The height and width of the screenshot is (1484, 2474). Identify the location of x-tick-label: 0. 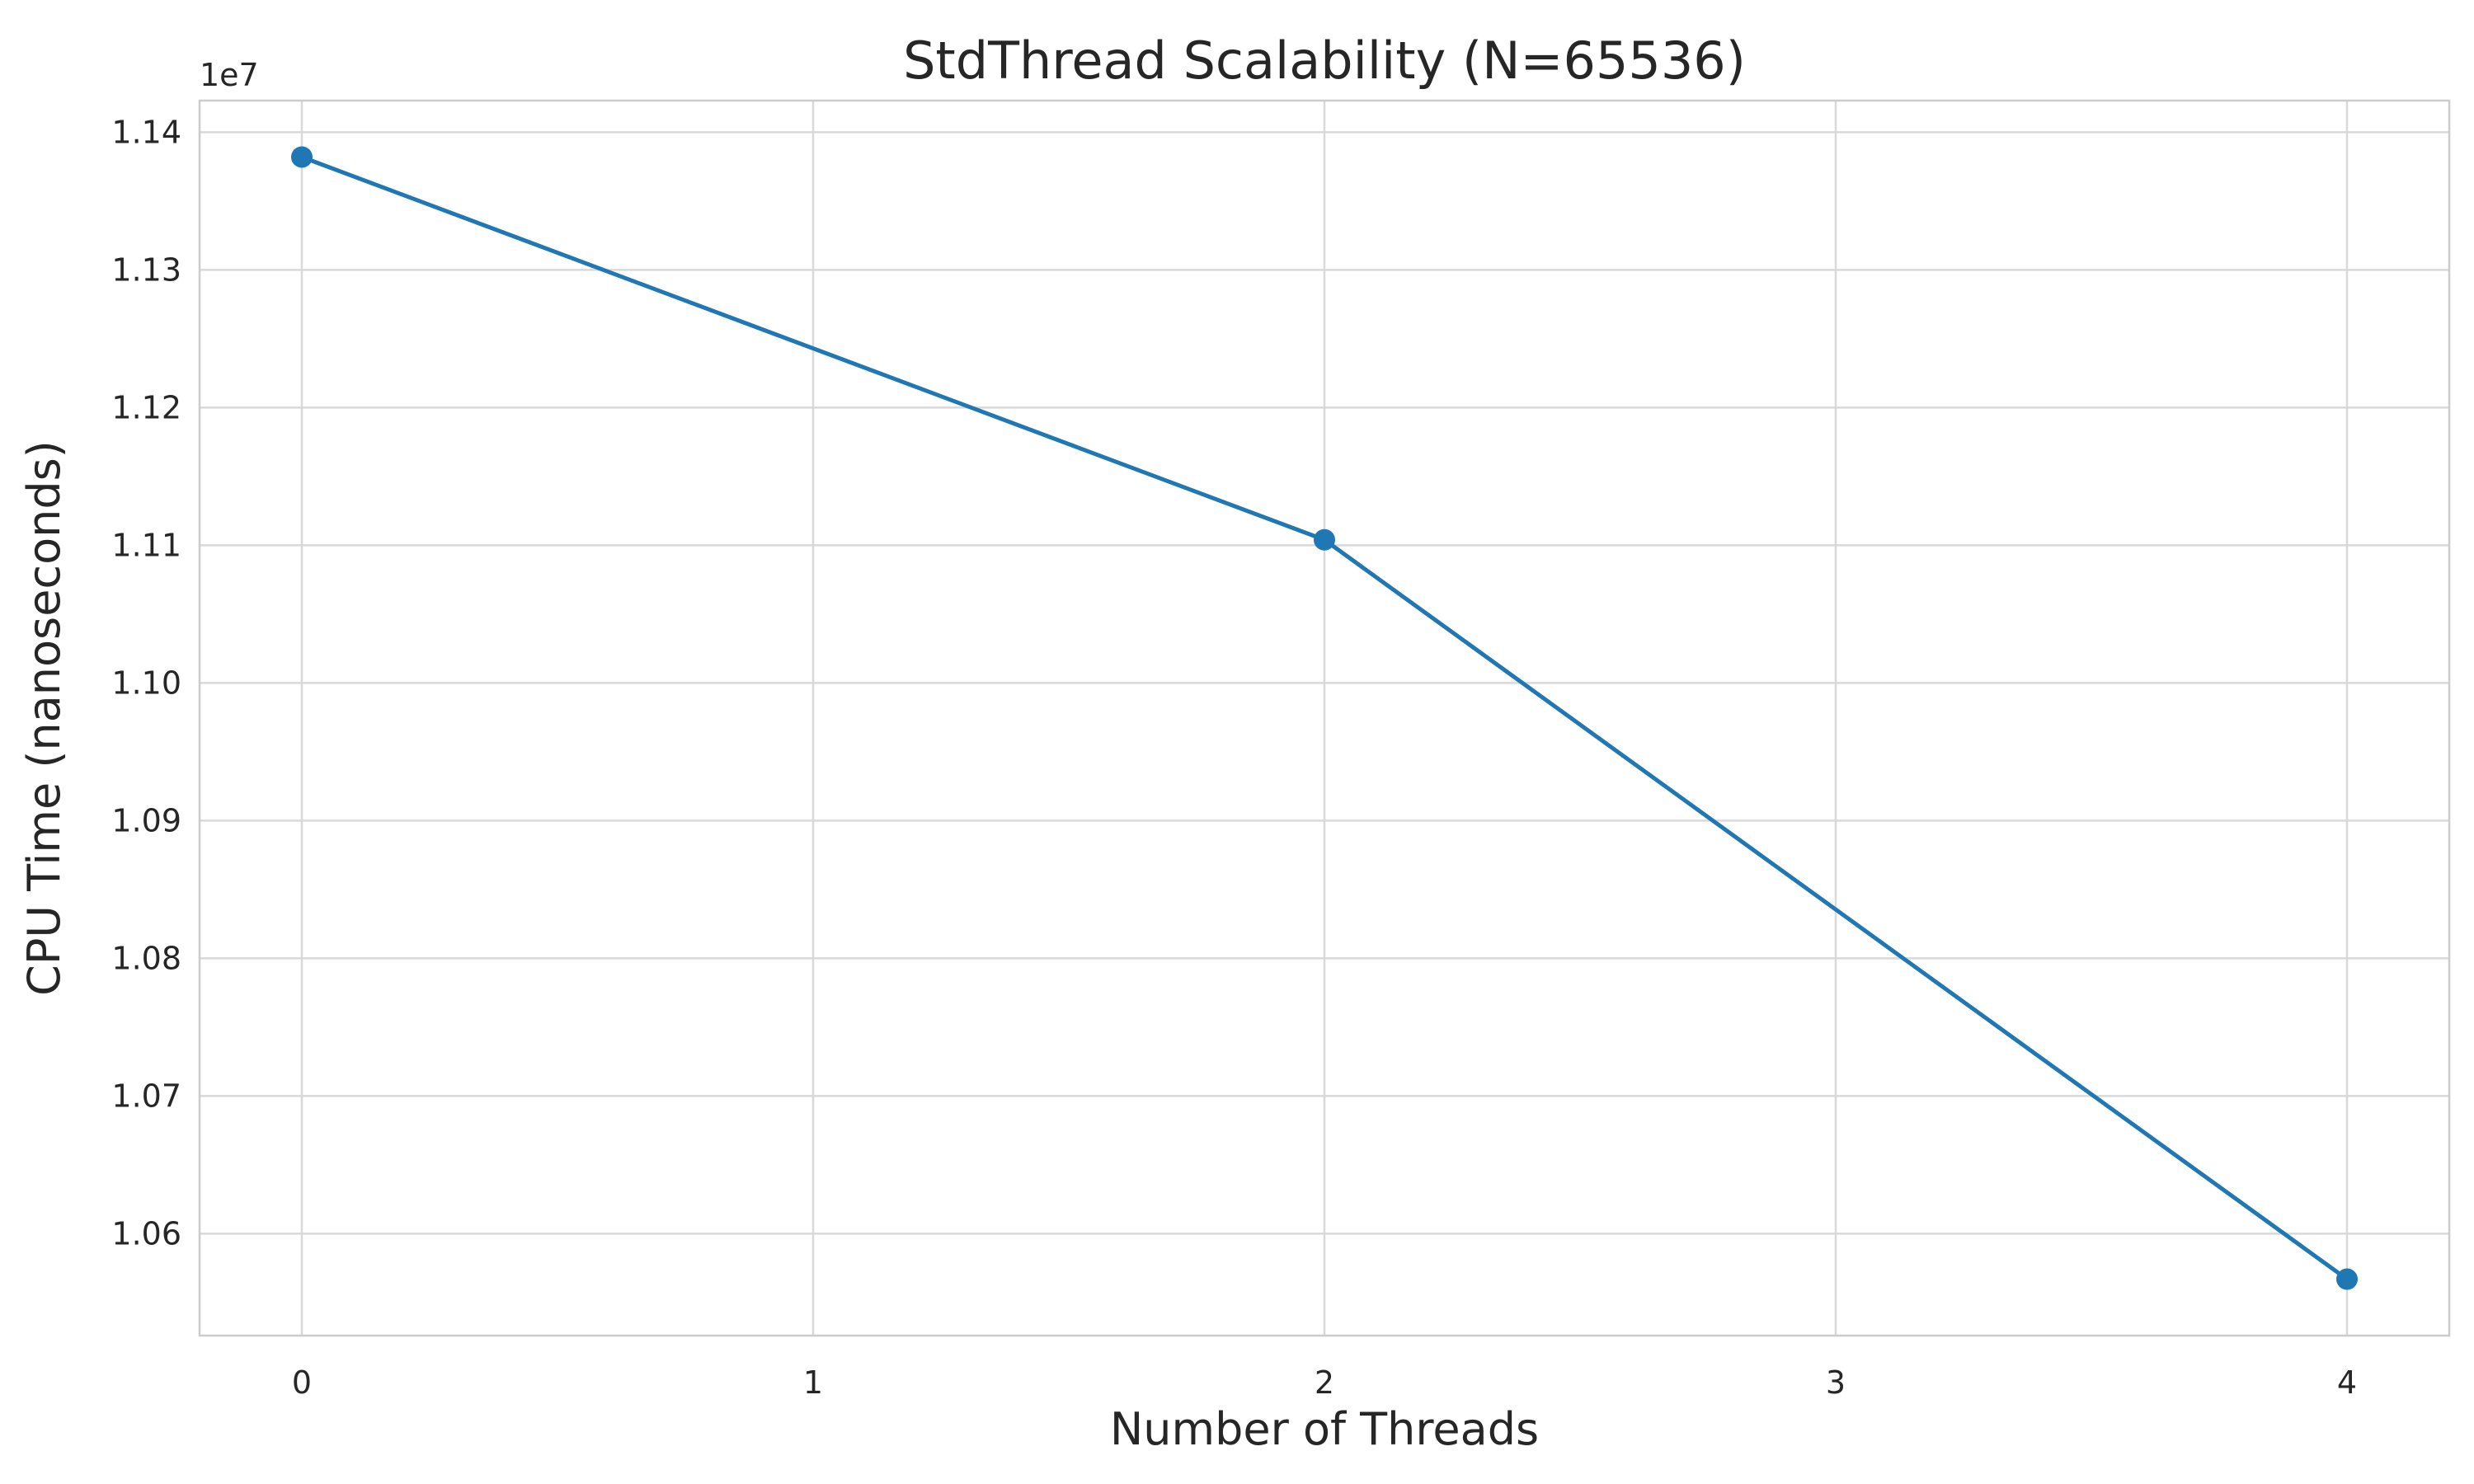
(302, 1382).